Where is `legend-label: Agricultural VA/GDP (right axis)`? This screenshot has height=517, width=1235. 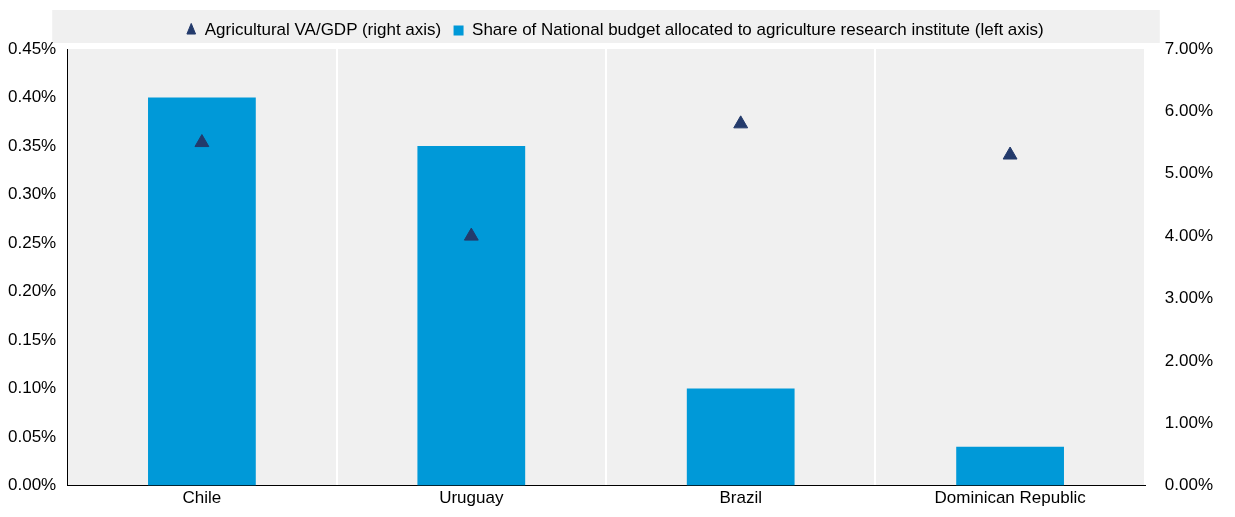 legend-label: Agricultural VA/GDP (right axis) is located at coordinates (323, 30).